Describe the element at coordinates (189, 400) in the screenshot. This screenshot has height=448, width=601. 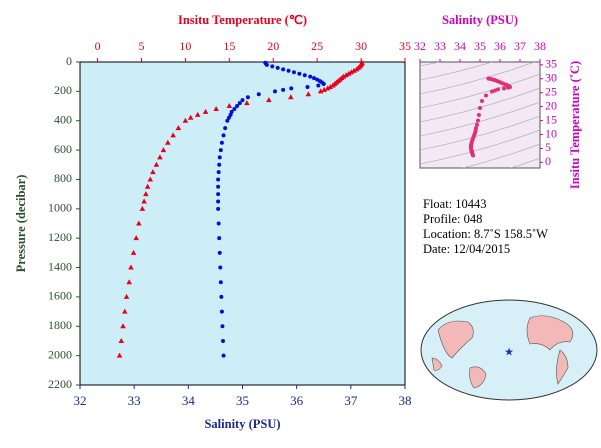
I see `x-tick-label: 34` at that location.